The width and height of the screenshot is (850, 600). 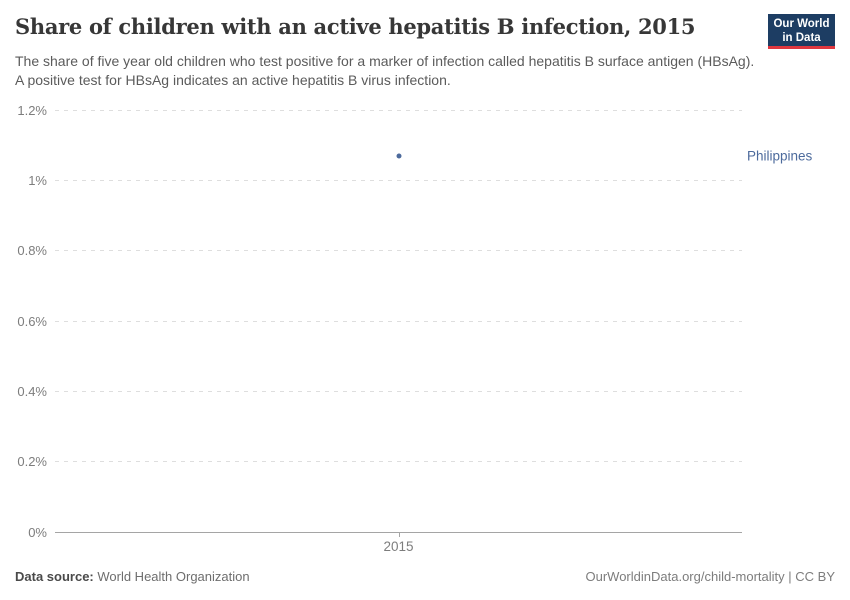 What do you see at coordinates (171, 576) in the screenshot?
I see `data-source-value: World Health Organization` at bounding box center [171, 576].